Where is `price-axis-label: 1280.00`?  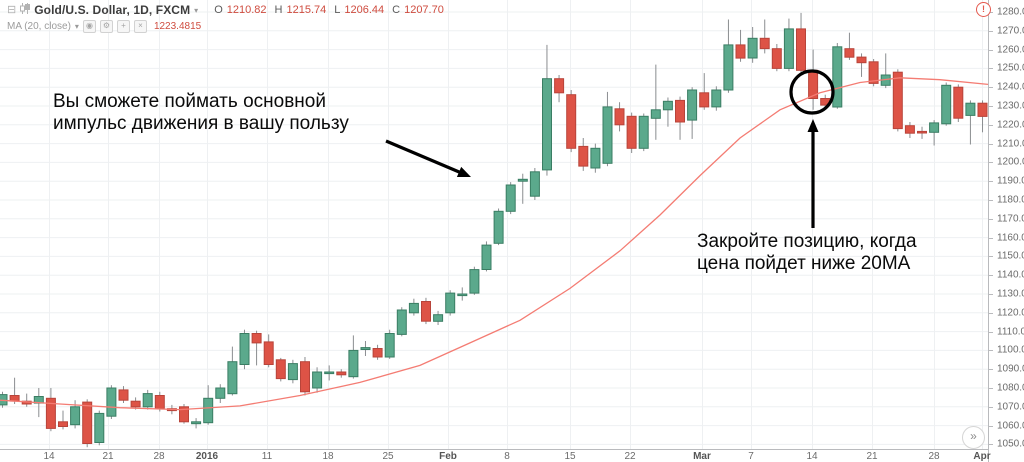
price-axis-label: 1280.00 is located at coordinates (1010, 12).